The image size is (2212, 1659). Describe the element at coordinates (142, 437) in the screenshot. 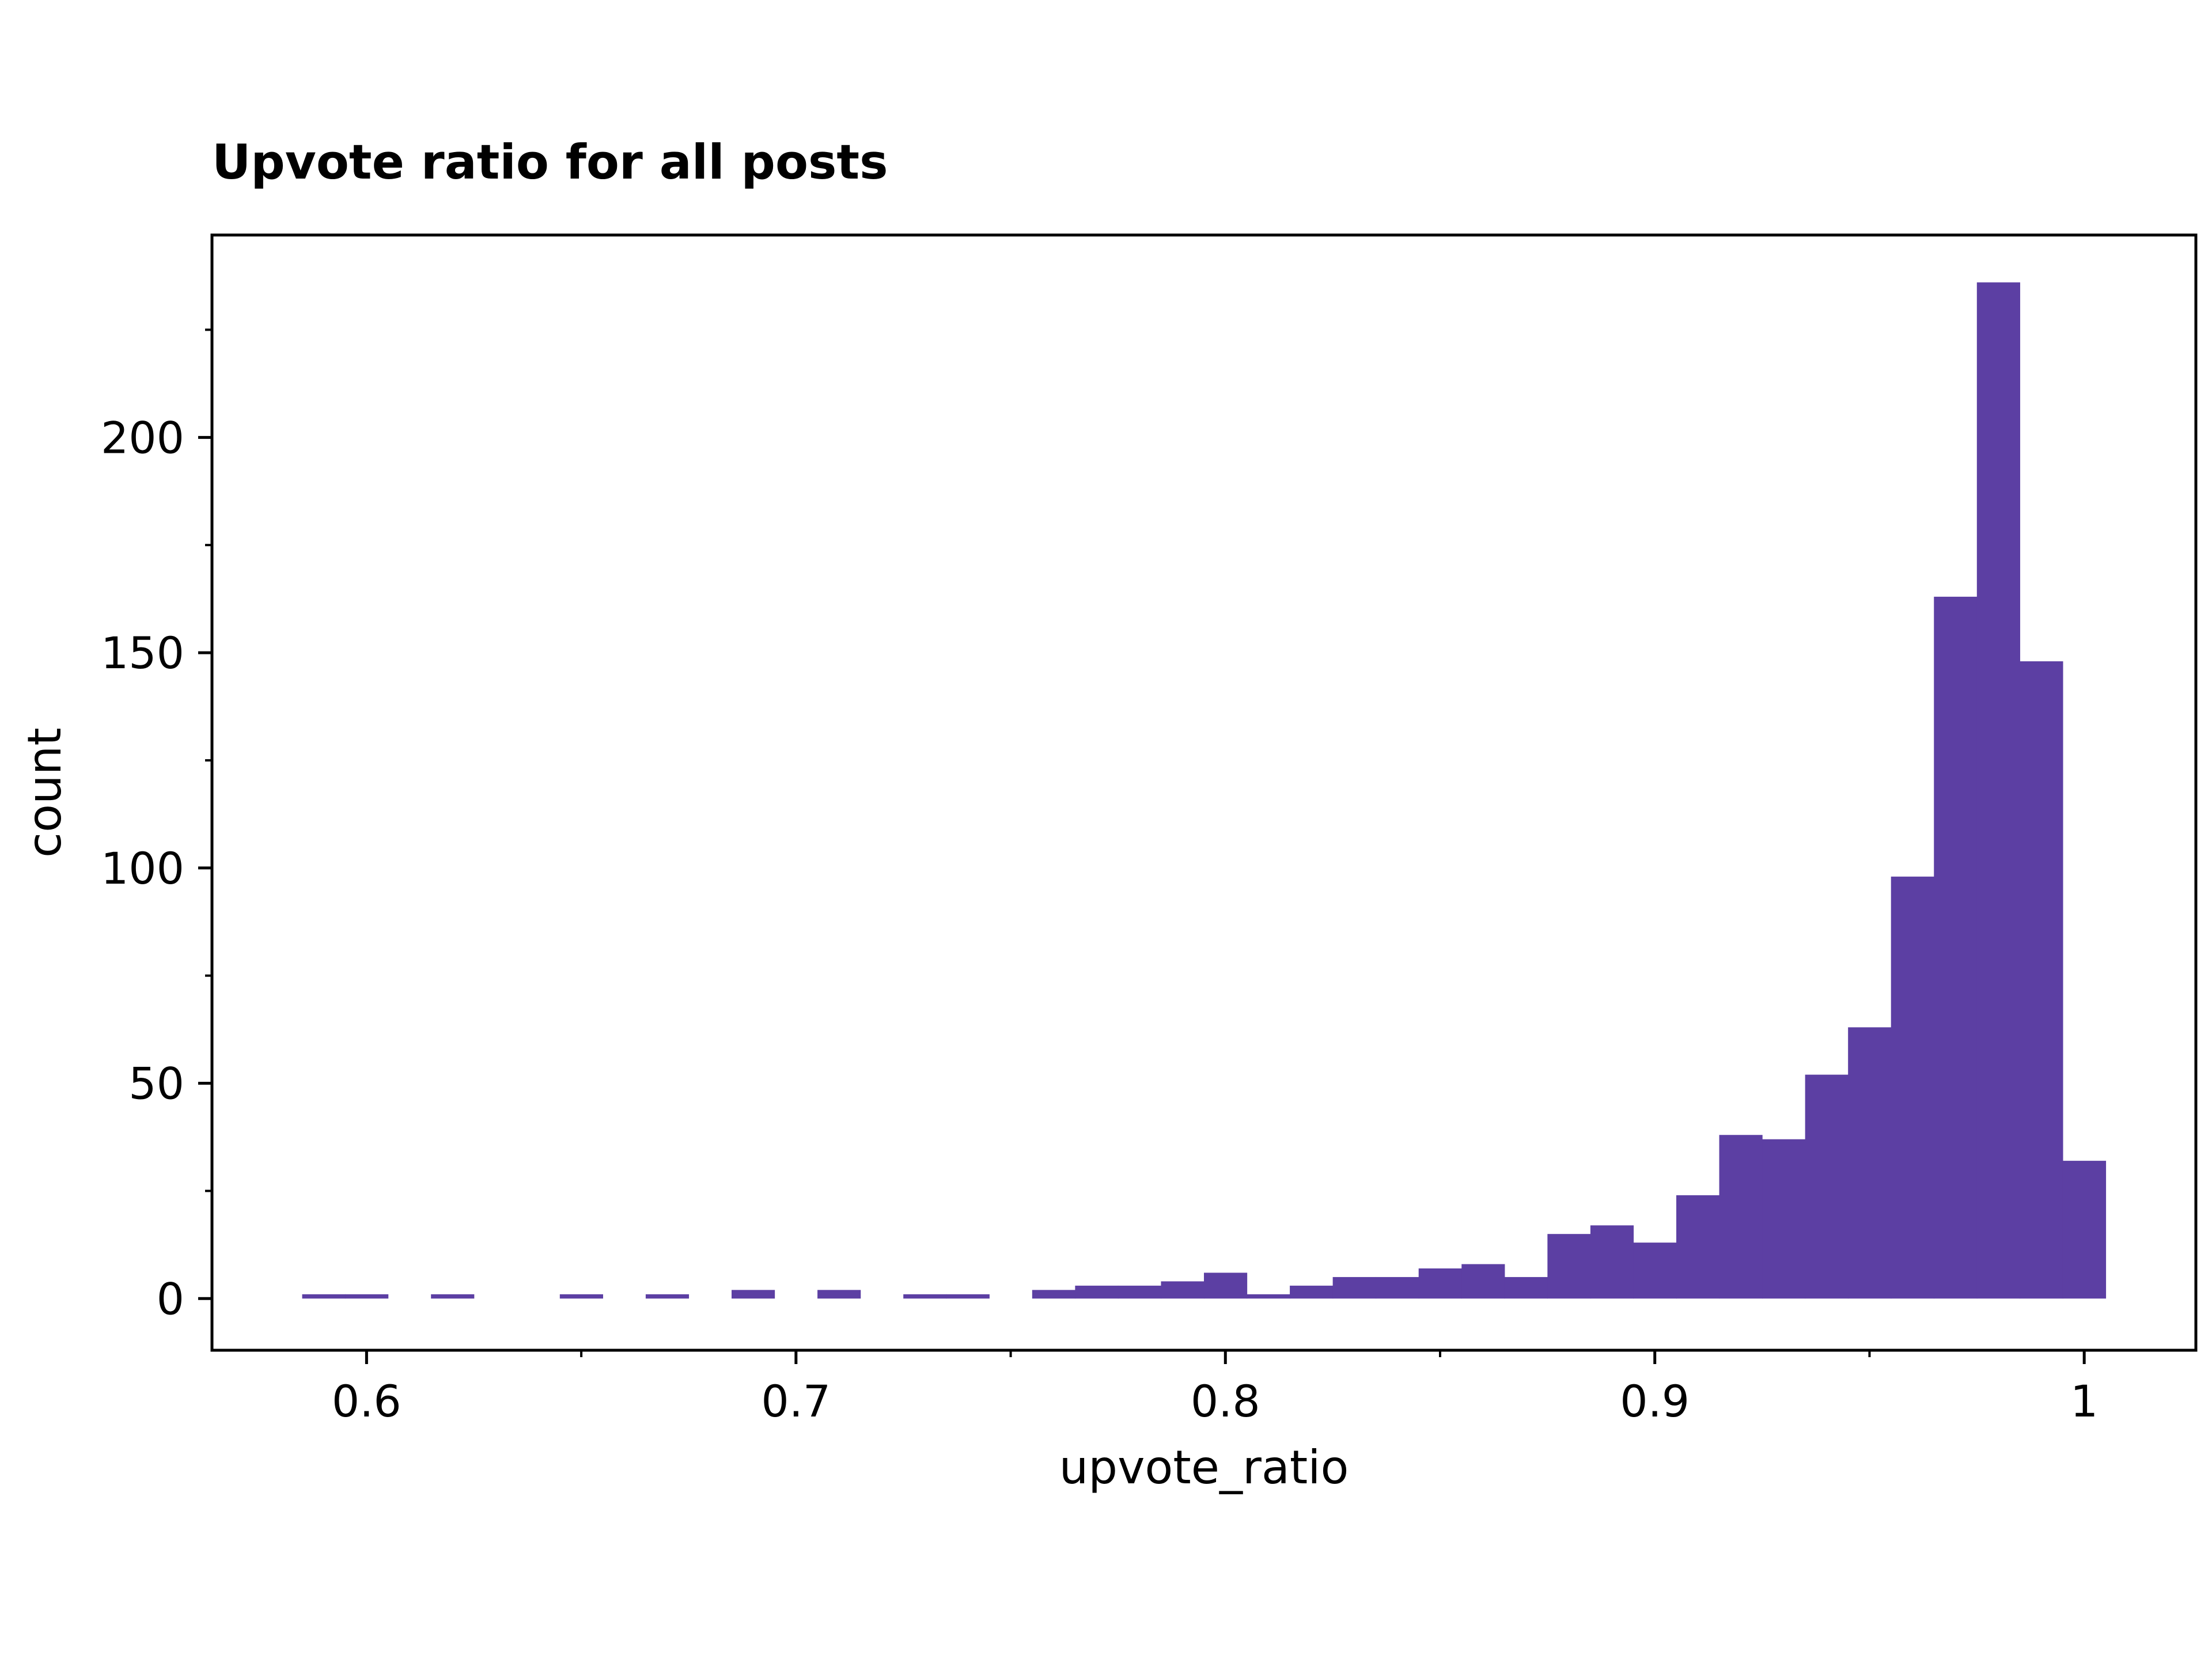

I see `y-tick-label: 200` at that location.